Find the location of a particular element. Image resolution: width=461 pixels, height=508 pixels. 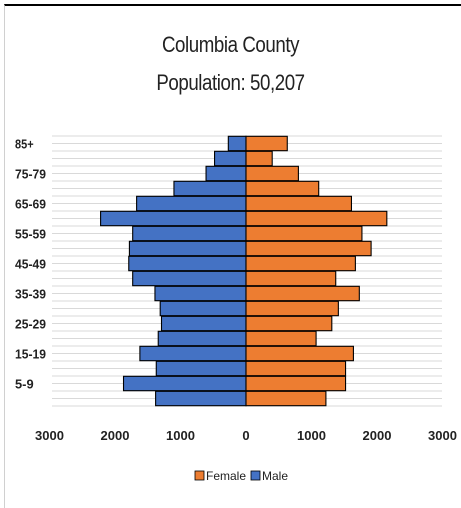

y-tick-label: 55-59 is located at coordinates (30, 234).